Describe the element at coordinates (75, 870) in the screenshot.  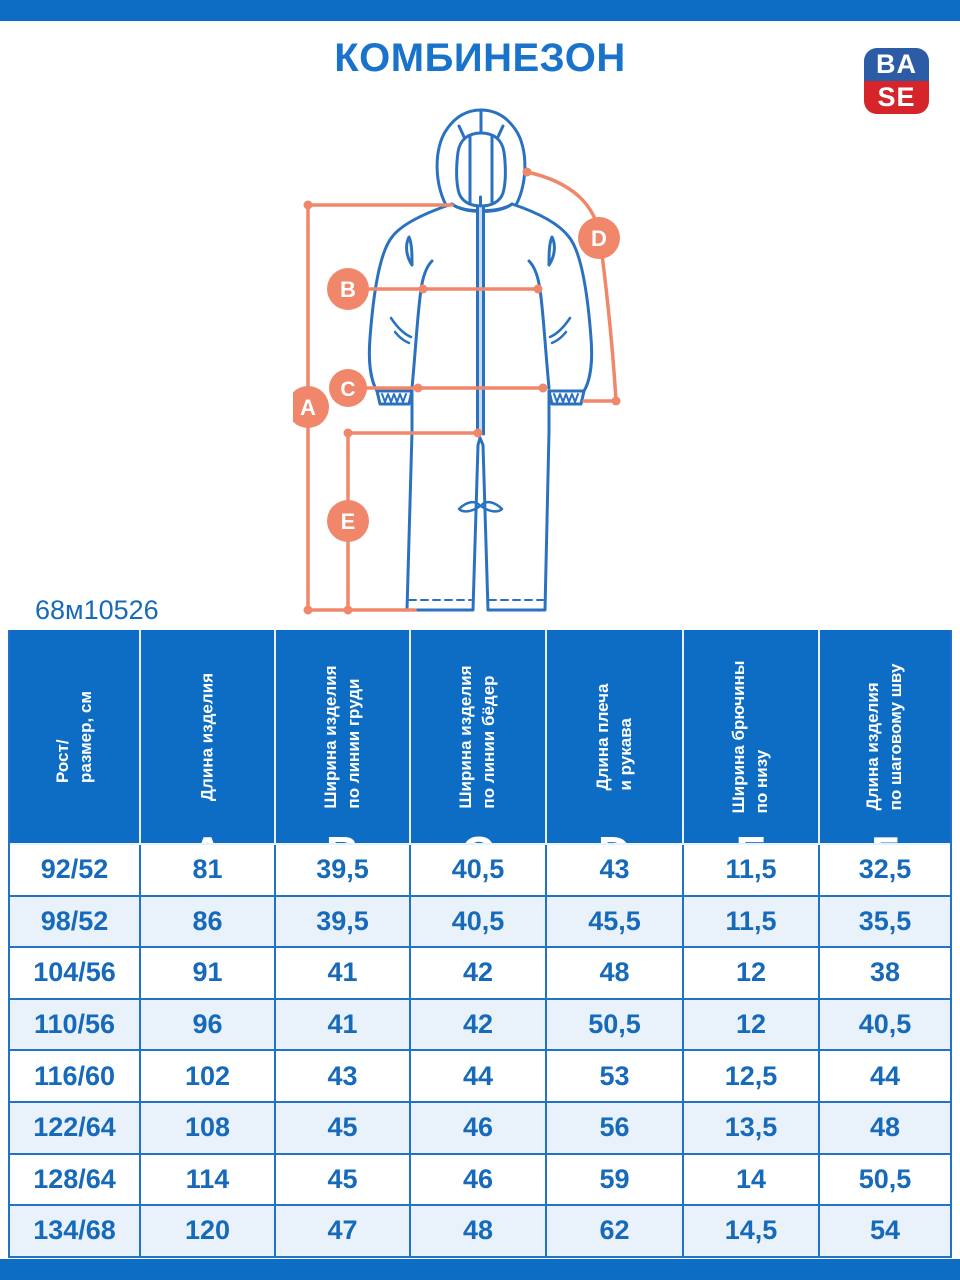
I see `size-cell: 92/52` at that location.